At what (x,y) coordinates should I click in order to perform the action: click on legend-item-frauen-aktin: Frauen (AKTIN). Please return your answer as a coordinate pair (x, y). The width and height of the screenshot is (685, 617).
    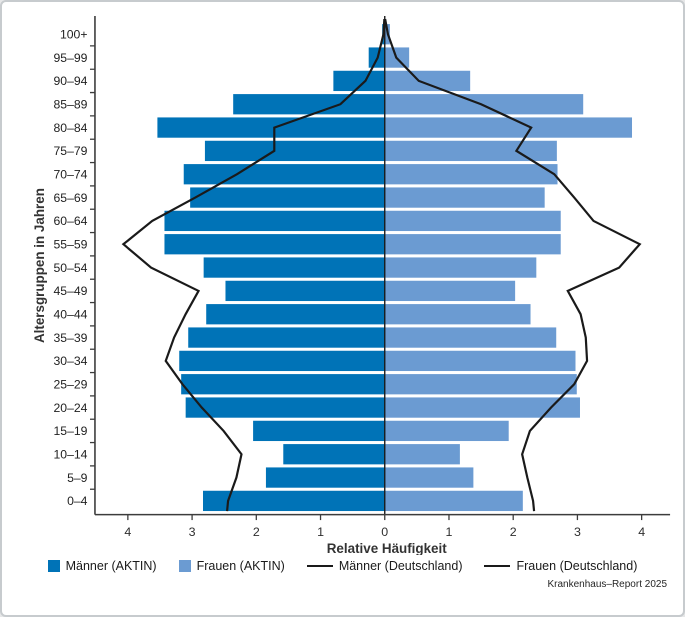
    Looking at the image, I should click on (231, 566).